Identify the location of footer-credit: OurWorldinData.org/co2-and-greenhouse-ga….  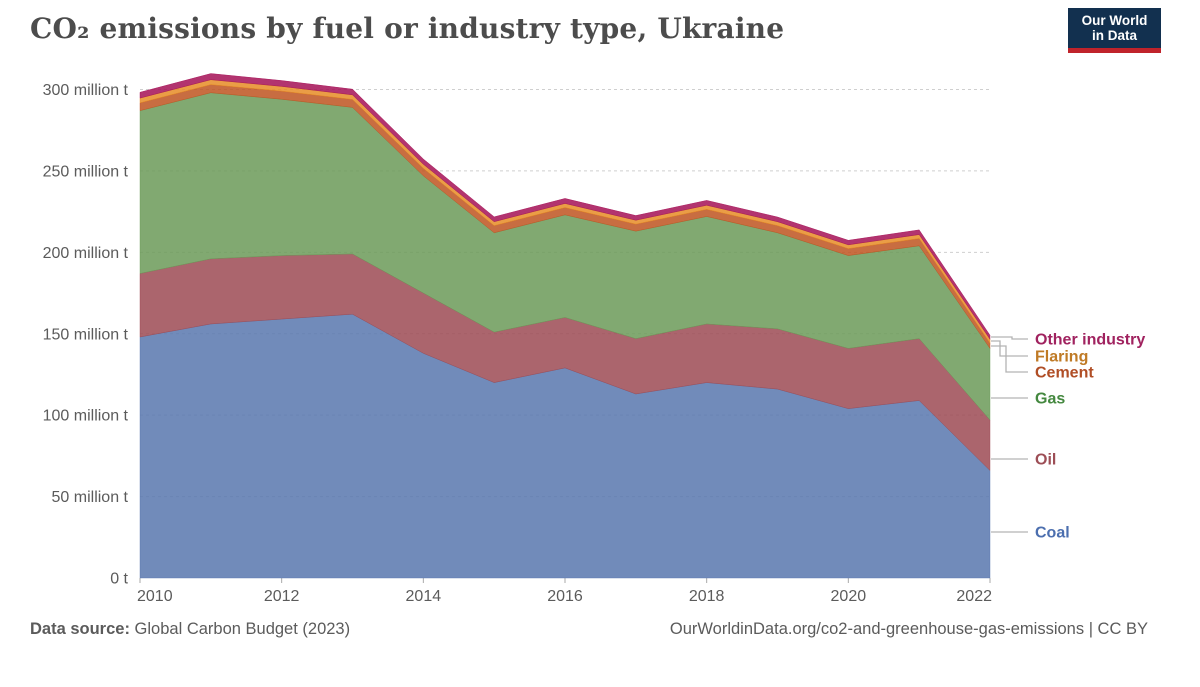
(909, 629).